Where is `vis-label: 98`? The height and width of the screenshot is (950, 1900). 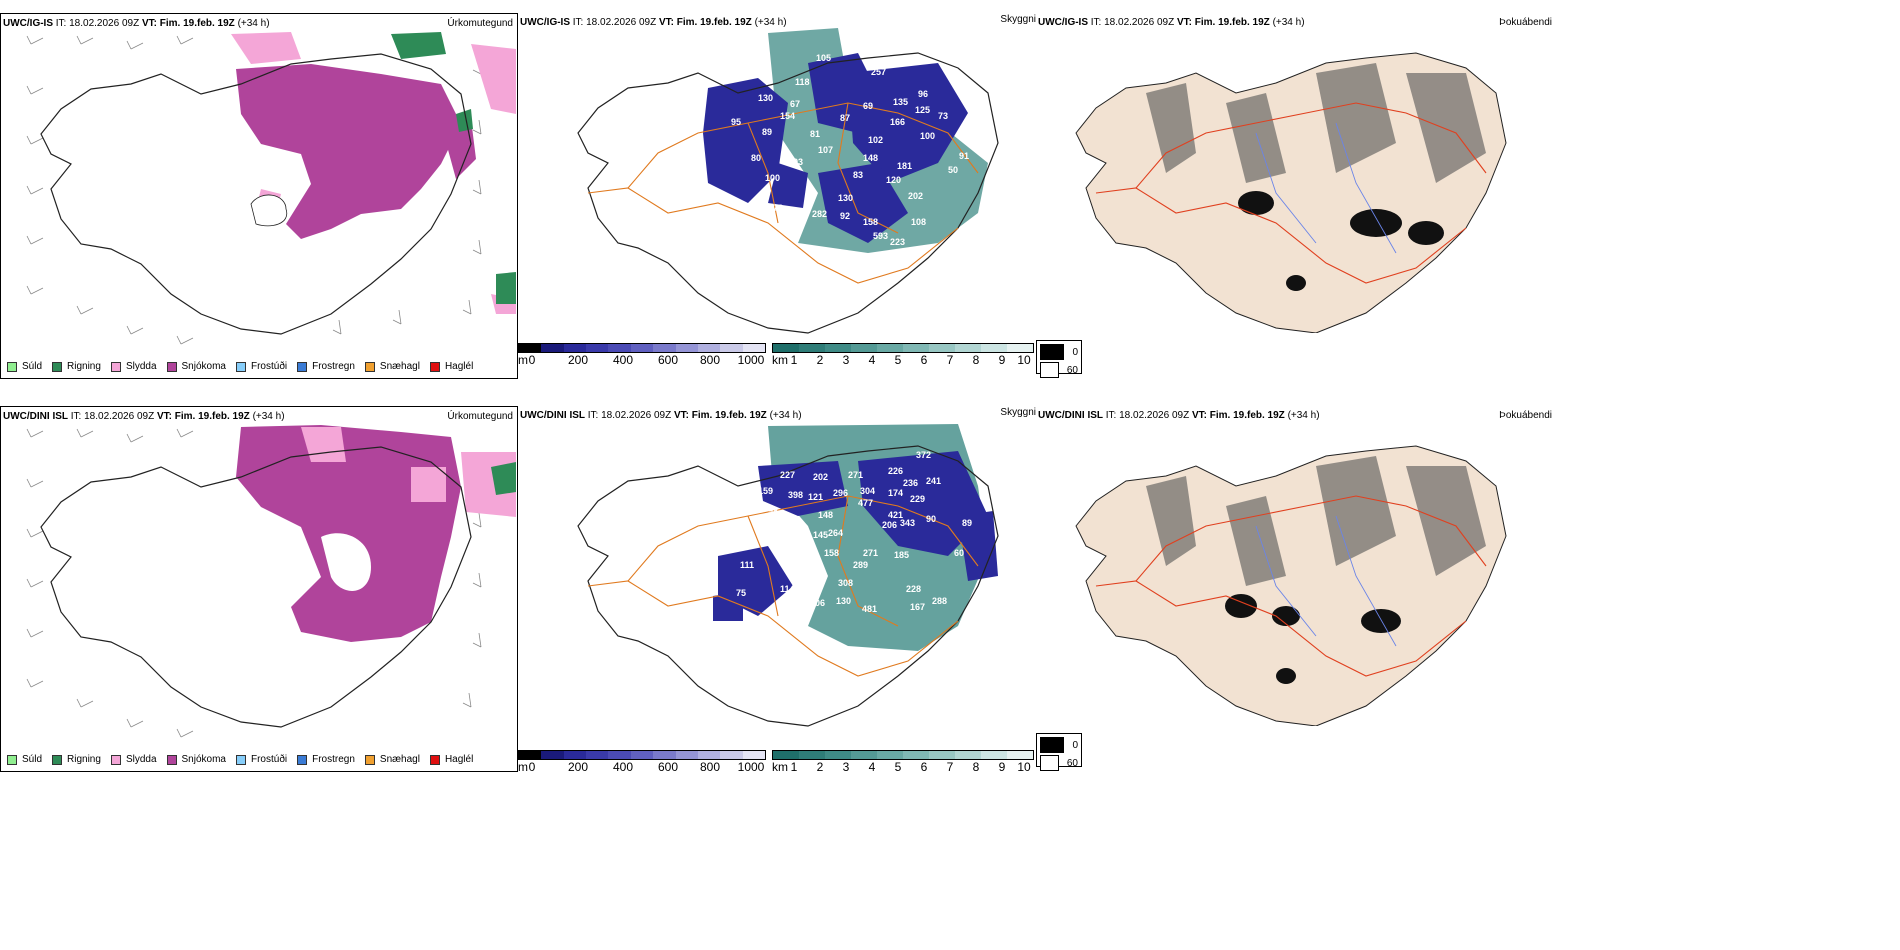
vis-label: 98 is located at coordinates (773, 511).